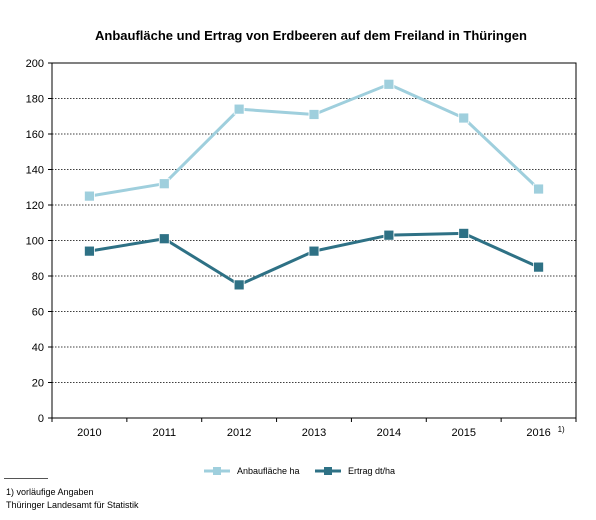 This screenshot has width=596, height=520. I want to click on x-tick-label: 2010, so click(89, 433).